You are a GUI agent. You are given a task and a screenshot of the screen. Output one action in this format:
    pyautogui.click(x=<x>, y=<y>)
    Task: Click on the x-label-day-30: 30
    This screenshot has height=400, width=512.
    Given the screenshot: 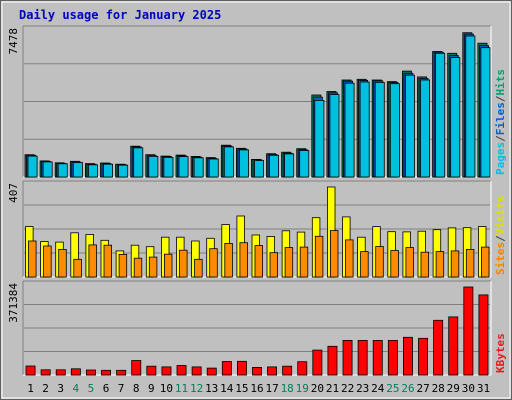 What is the action you would take?
    pyautogui.click(x=468, y=388)
    